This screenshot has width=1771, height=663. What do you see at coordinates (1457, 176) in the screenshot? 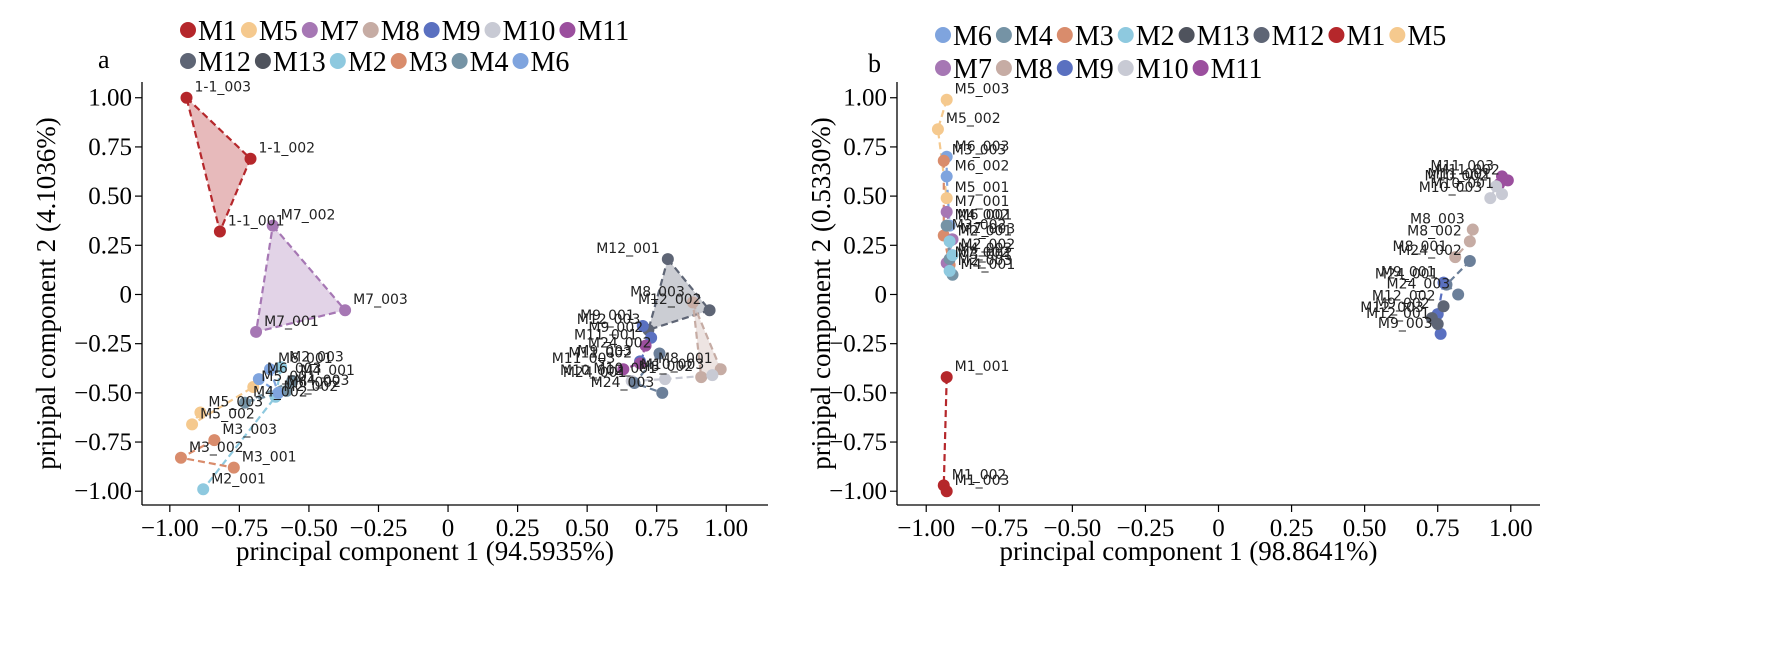
I see `point-label-m10_002: M10_002` at bounding box center [1457, 176].